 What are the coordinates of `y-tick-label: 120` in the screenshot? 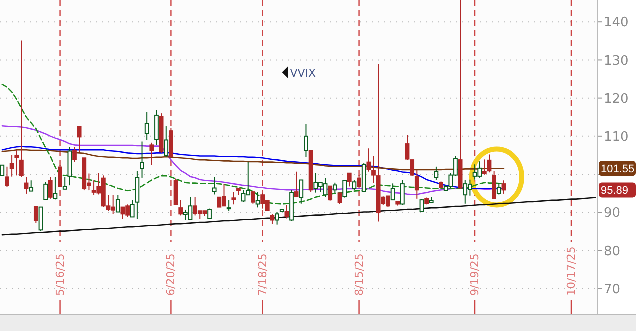 It's located at (616, 99).